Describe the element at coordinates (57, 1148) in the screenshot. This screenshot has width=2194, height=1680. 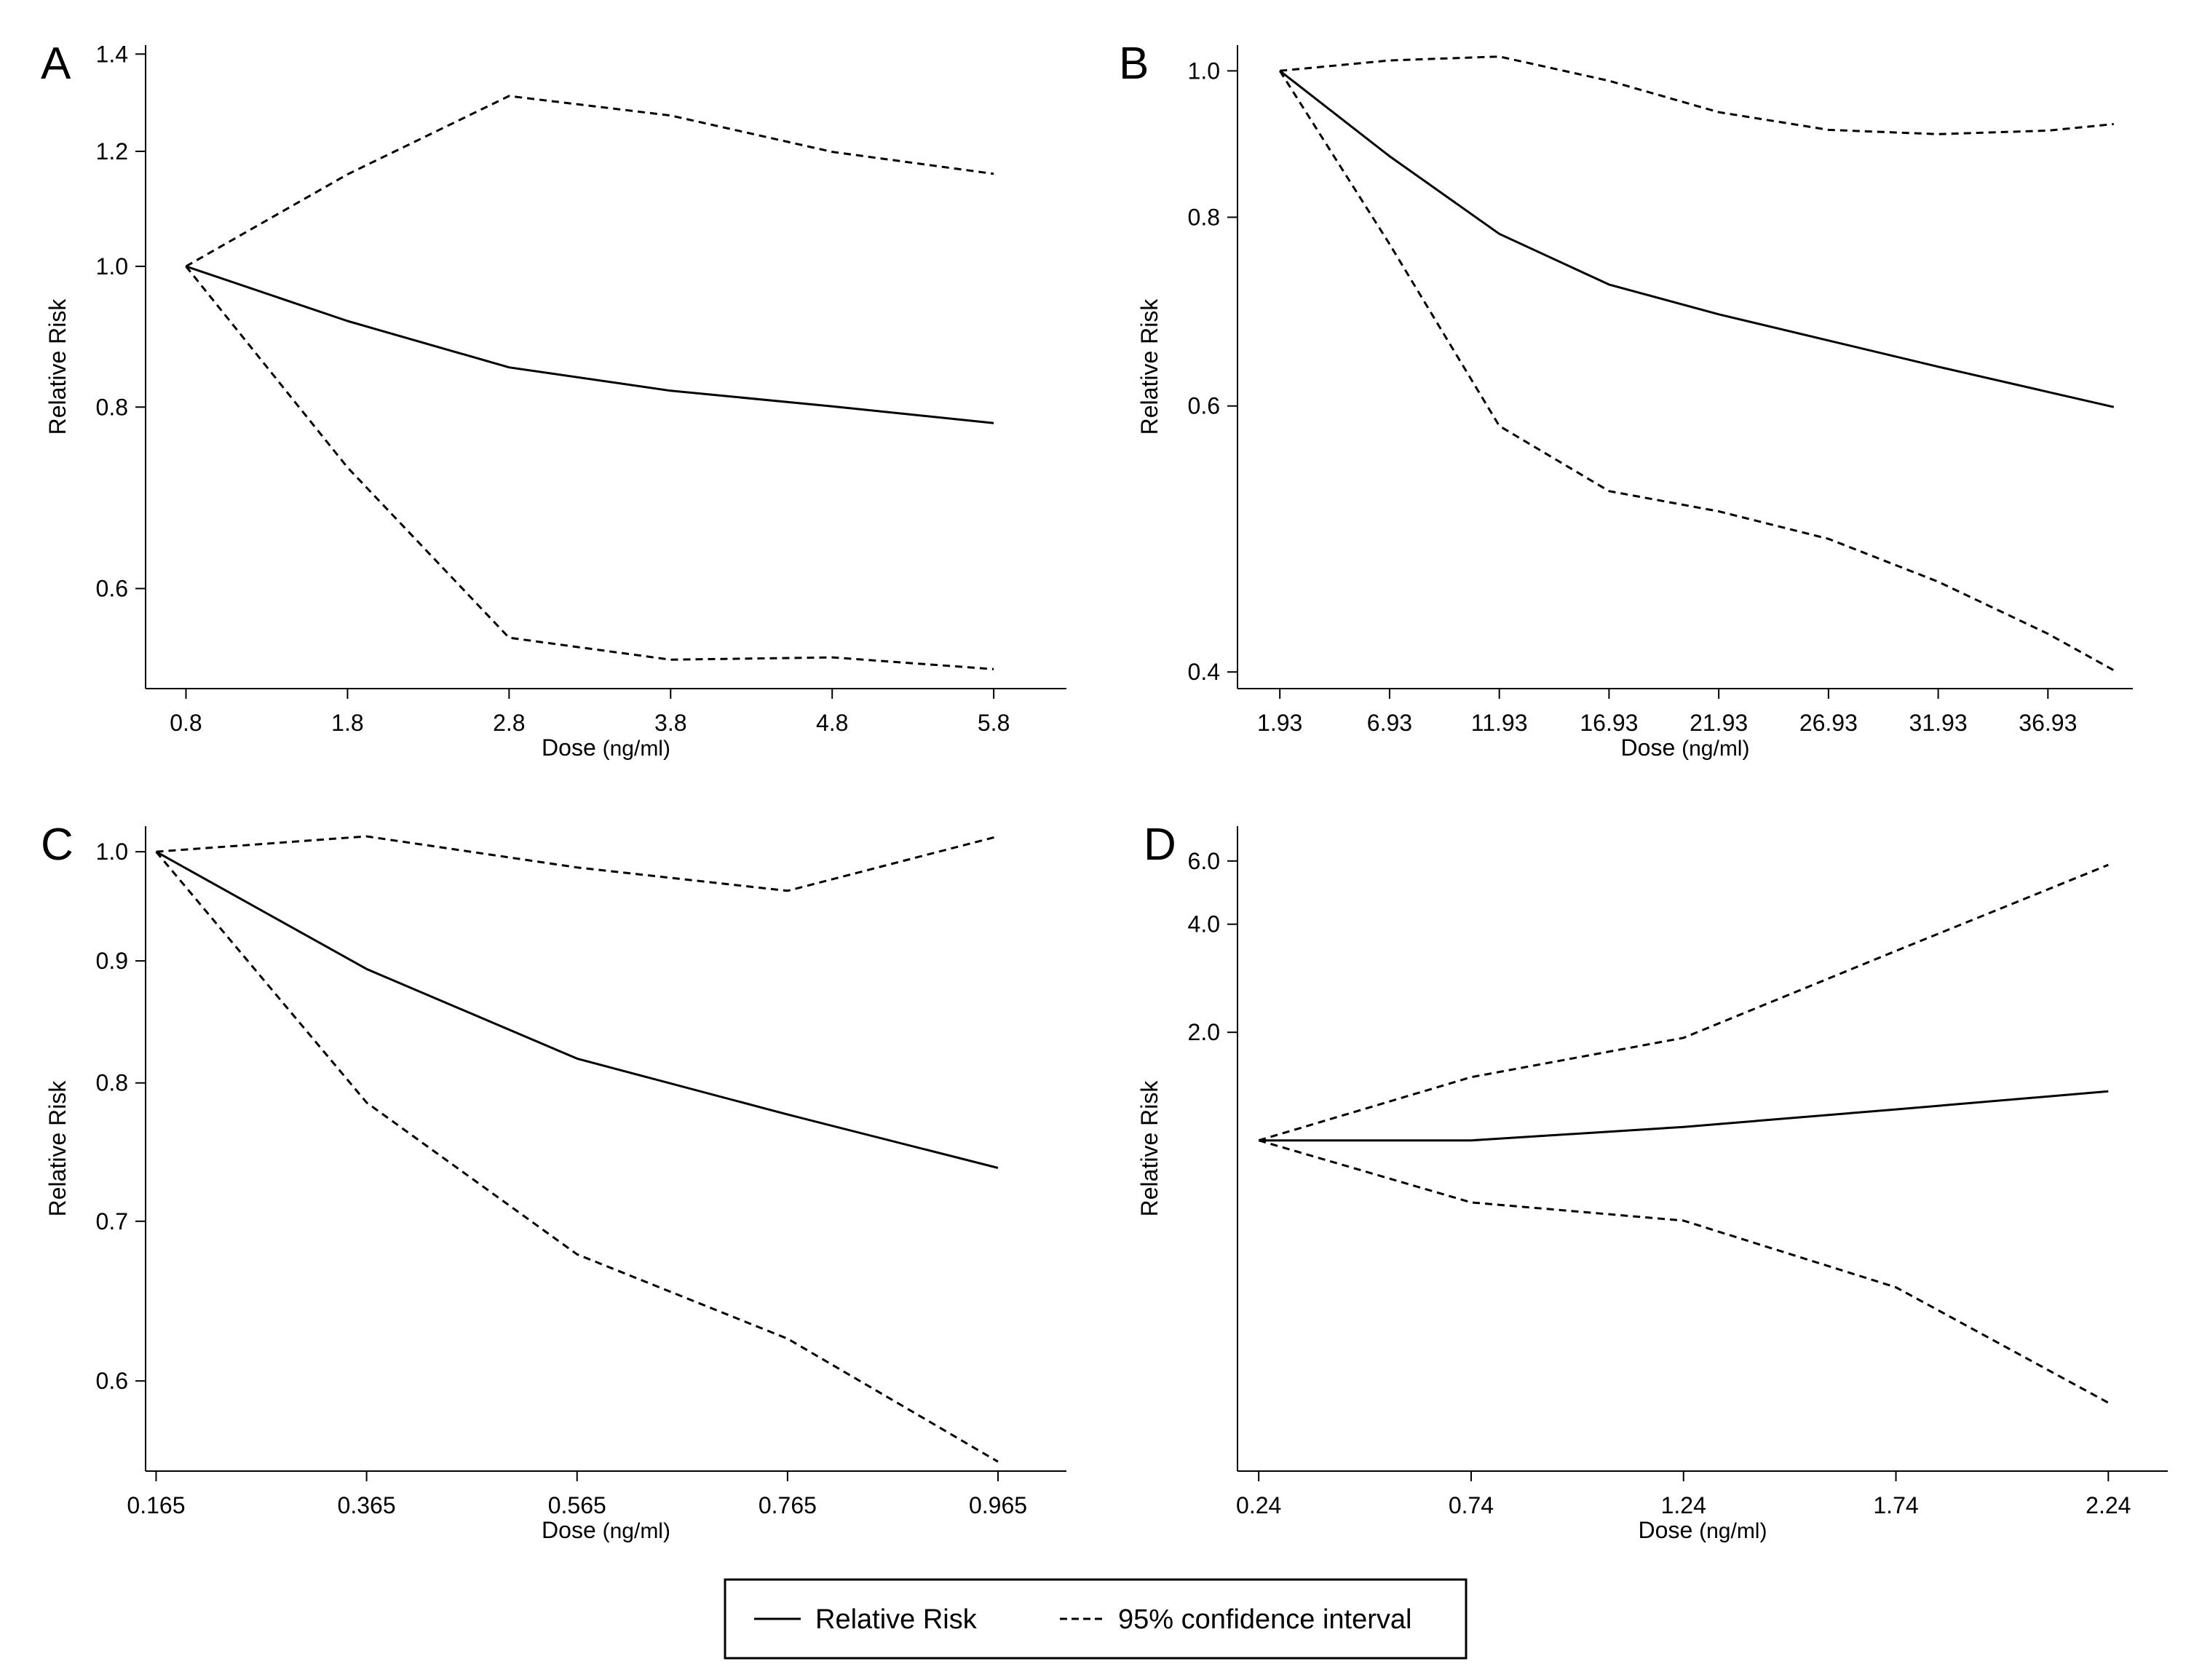
I see `y-axis-title-c: Relative Risk` at that location.